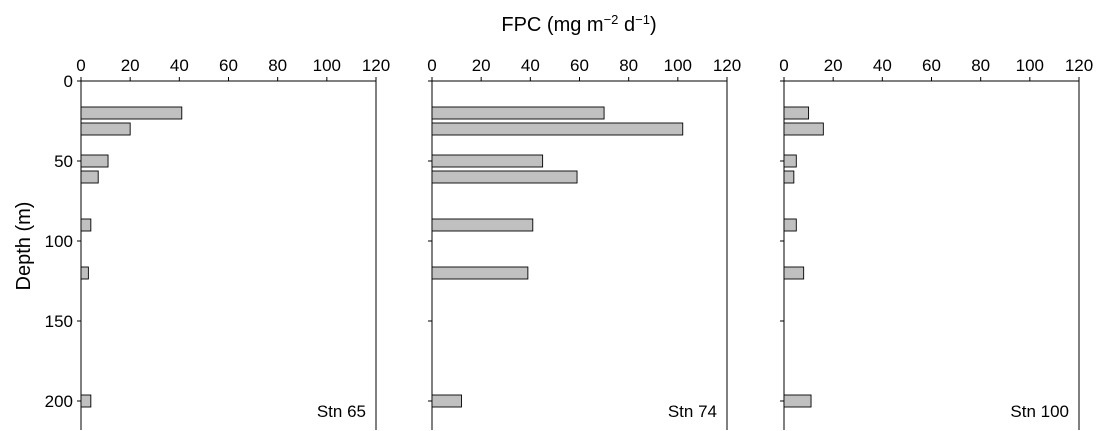  I want to click on bar-stn-74-200m, so click(446, 401).